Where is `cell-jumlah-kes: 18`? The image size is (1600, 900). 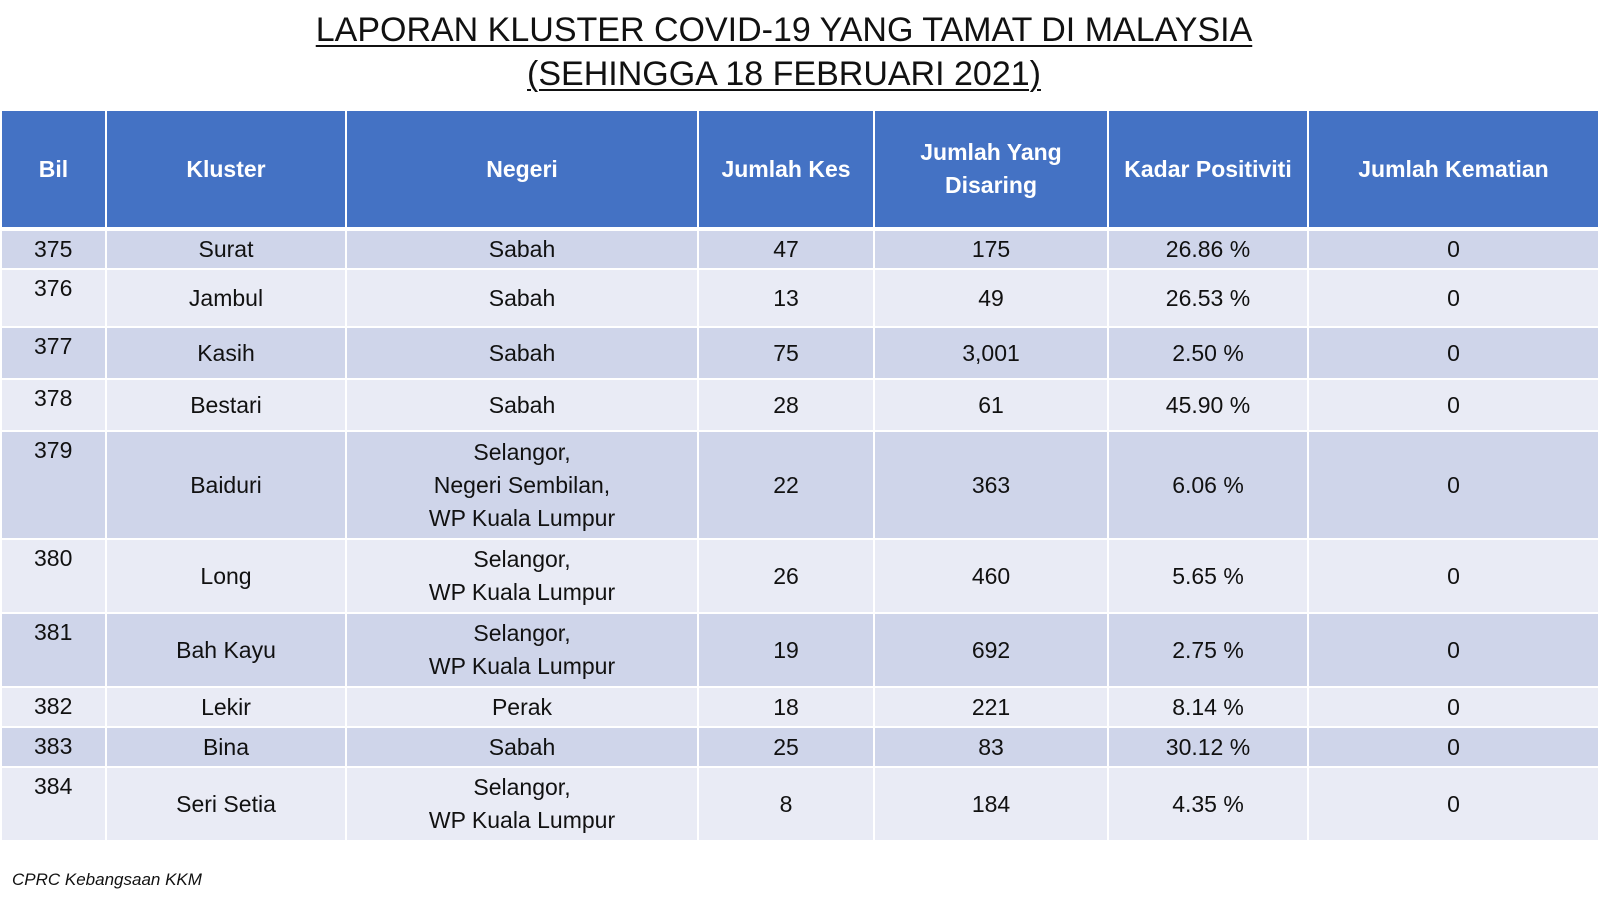 cell-jumlah-kes: 18 is located at coordinates (786, 707).